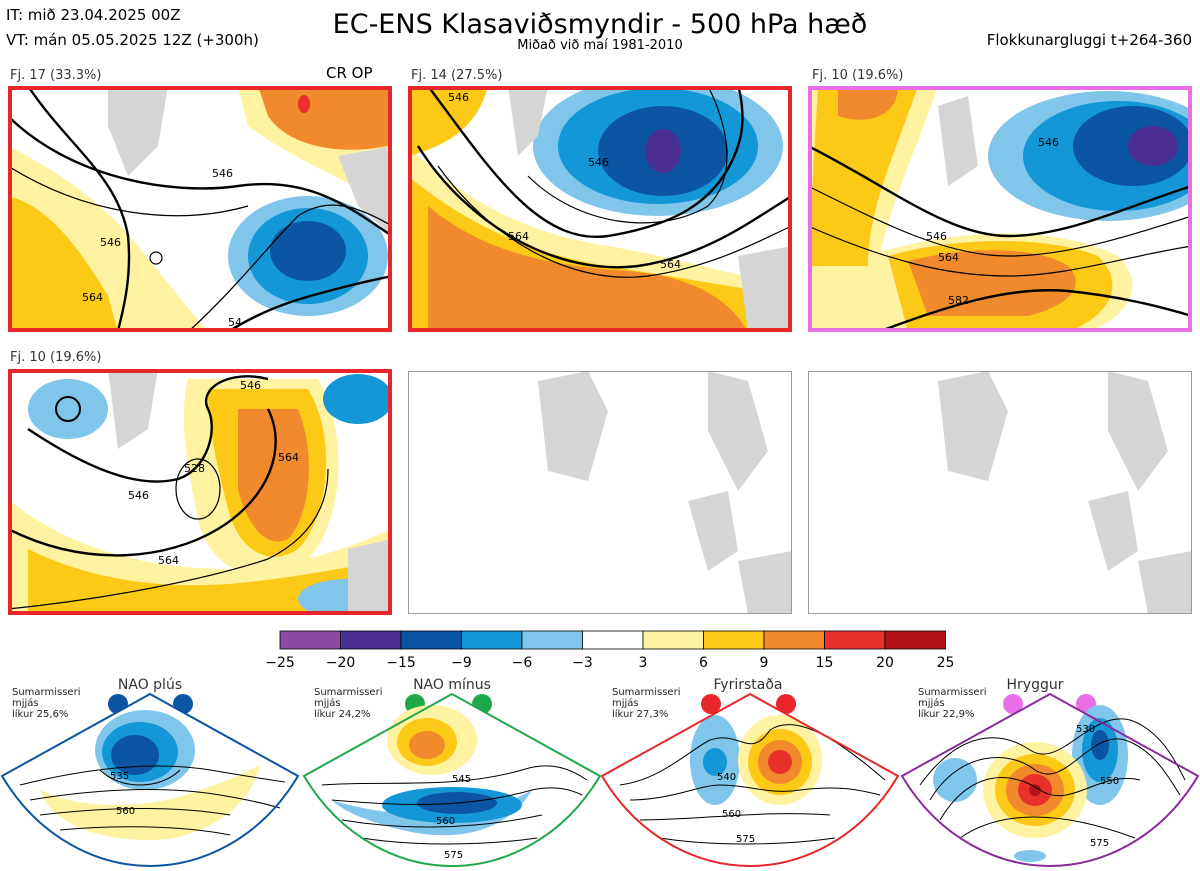  Describe the element at coordinates (582, 663) in the screenshot. I see `colorbar-tick-label: −3` at that location.